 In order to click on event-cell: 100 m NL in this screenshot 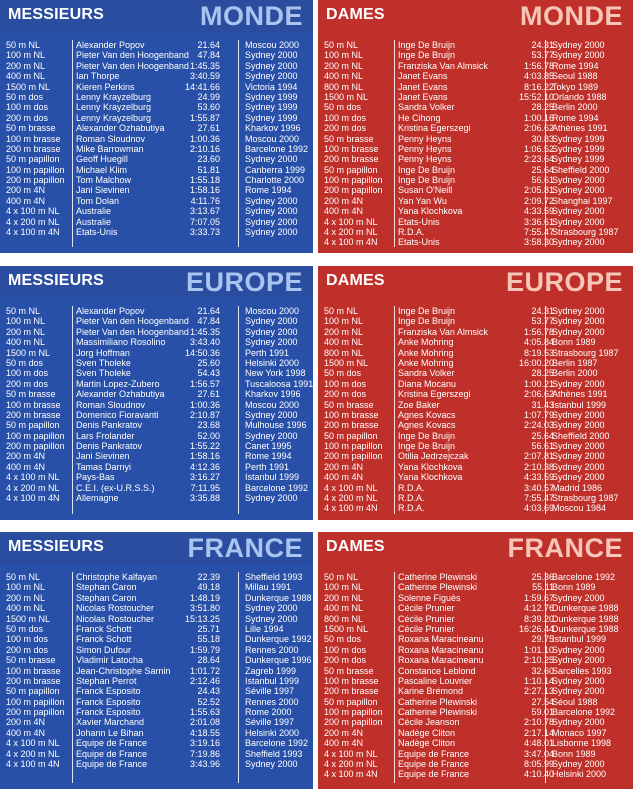, I will do `click(26, 321)`.